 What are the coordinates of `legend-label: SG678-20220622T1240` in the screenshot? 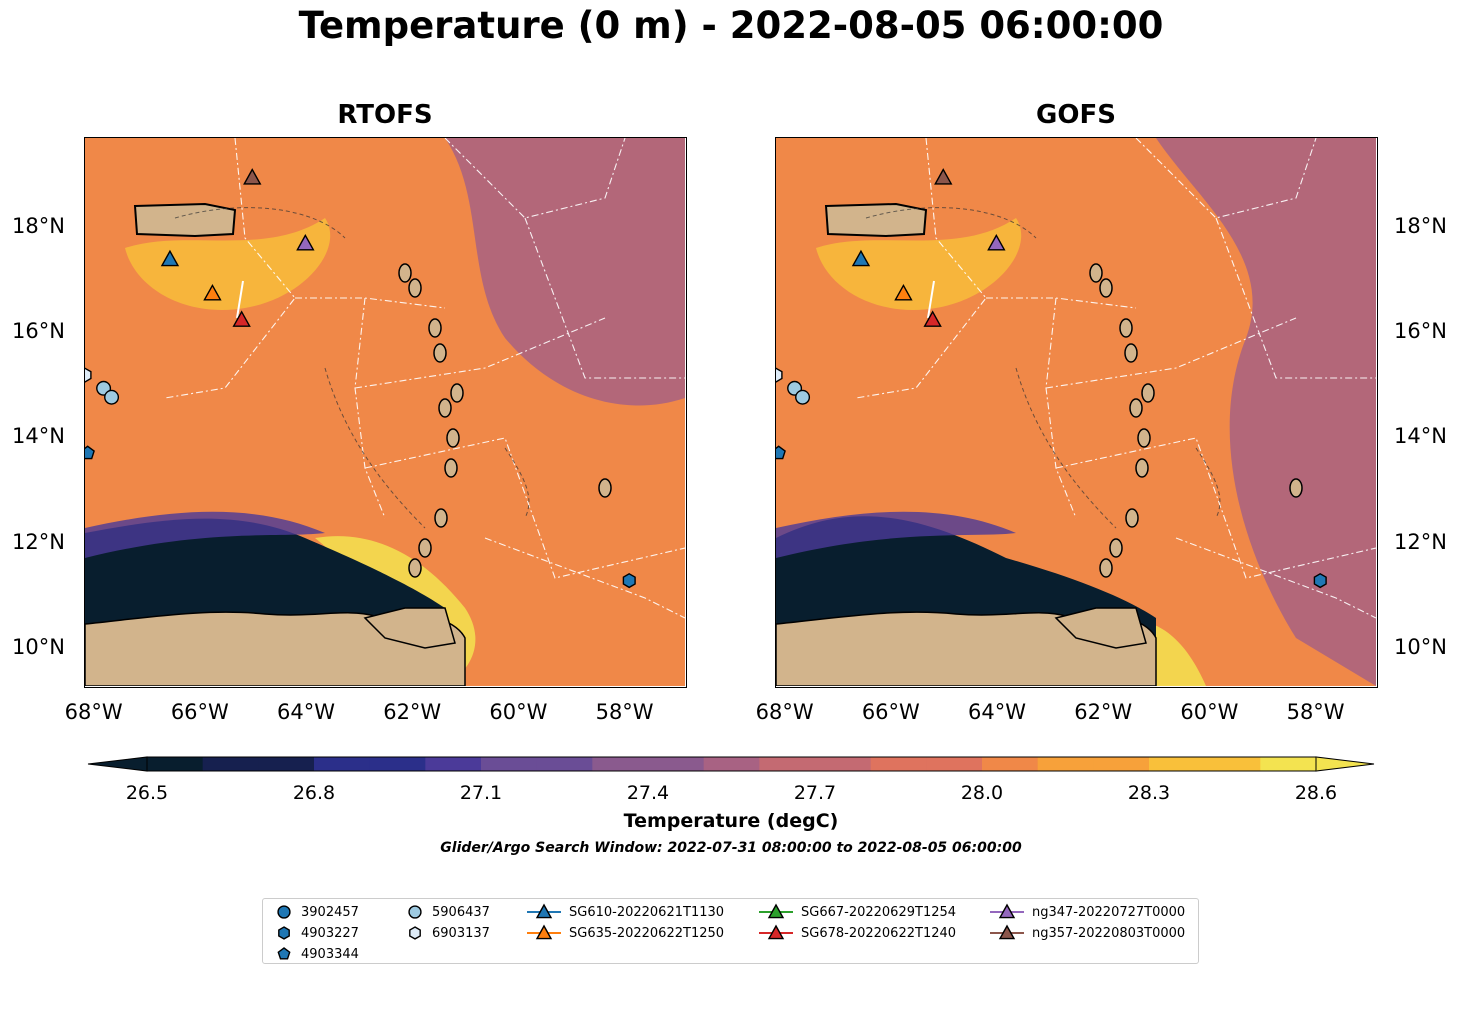 It's located at (879, 933).